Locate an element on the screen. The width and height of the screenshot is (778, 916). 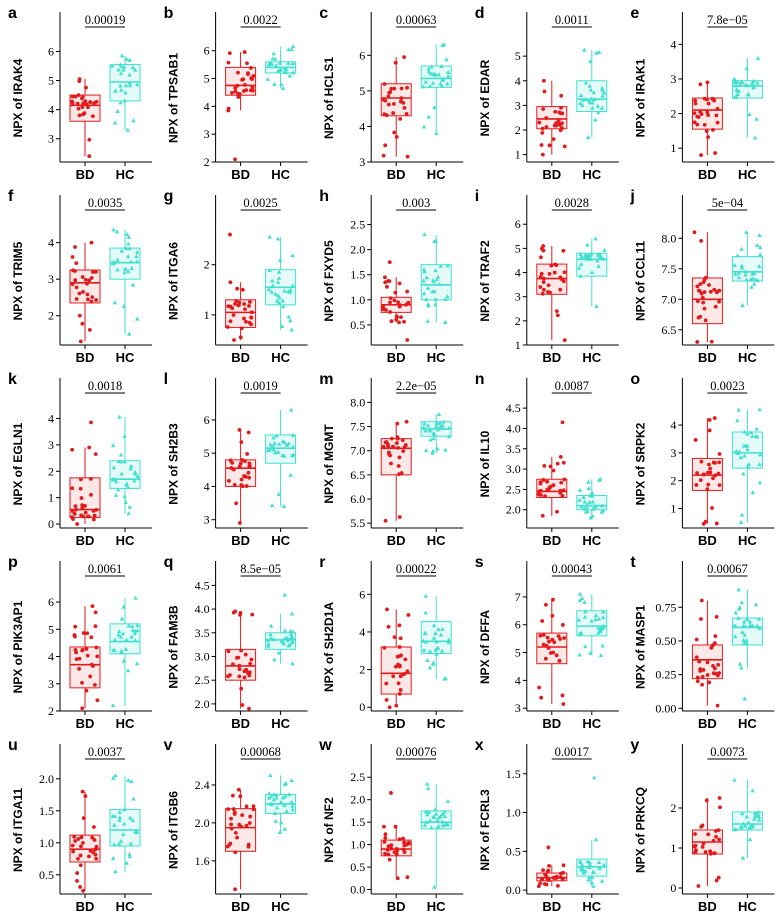
y-tick-label: 1 is located at coordinates (673, 509).